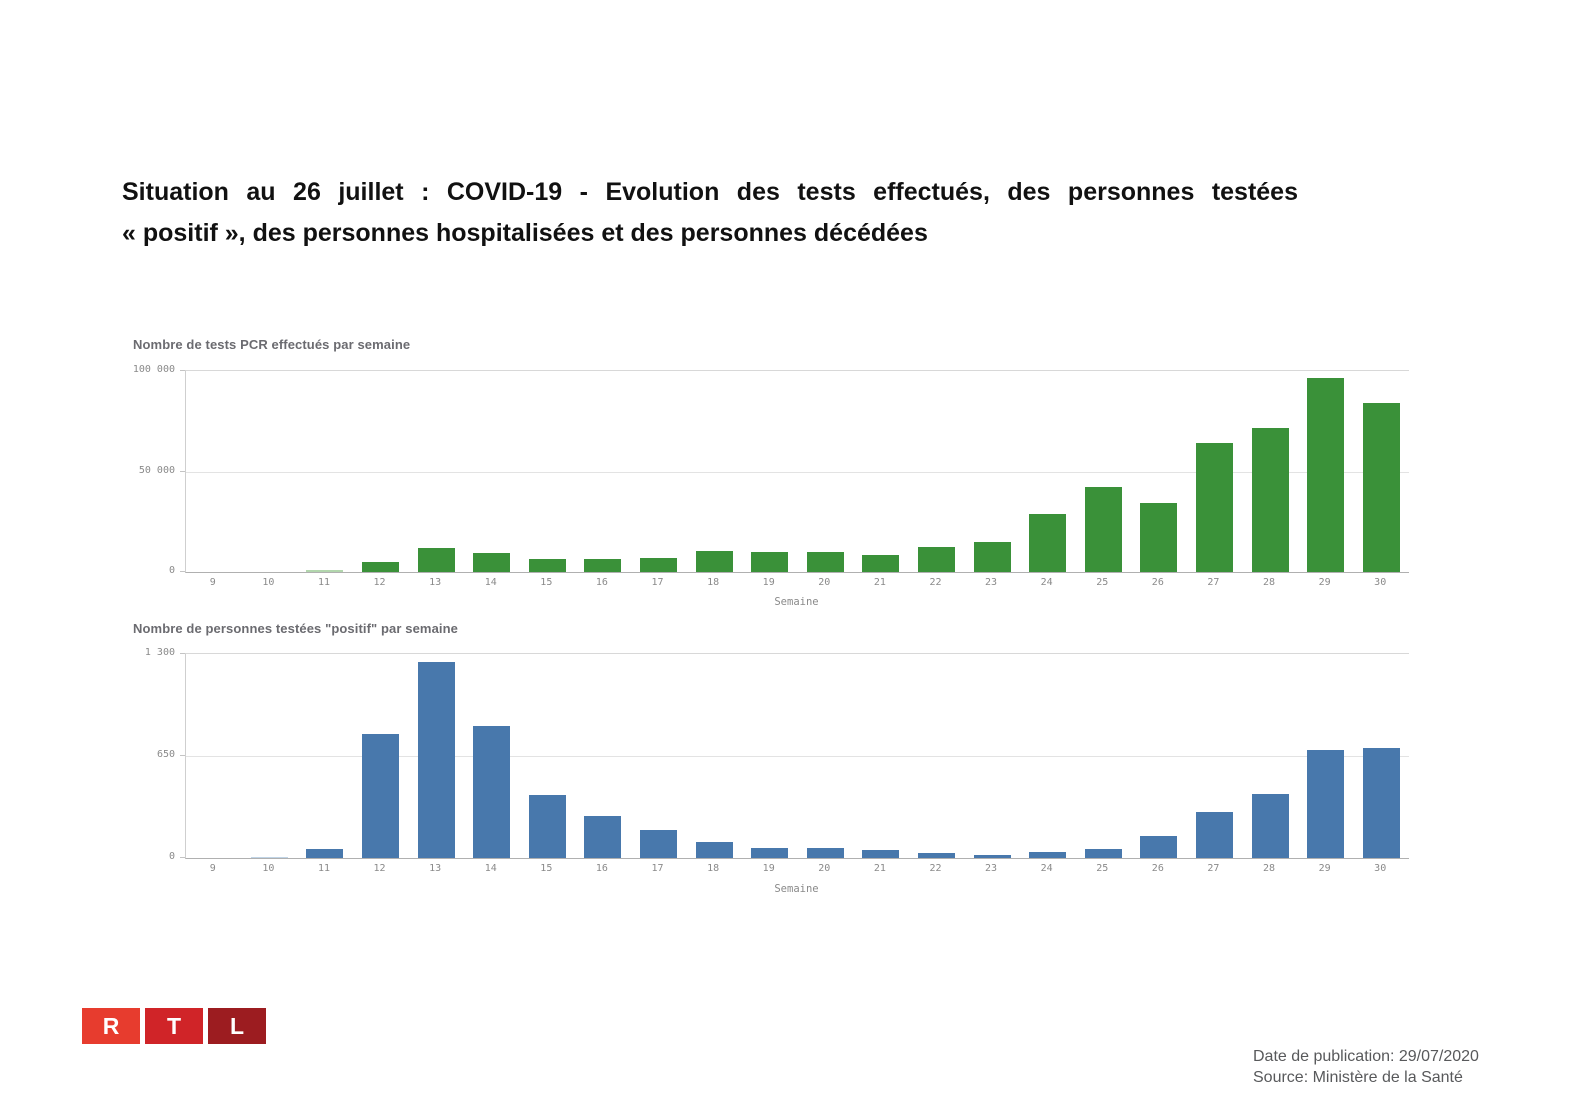 Image resolution: width=1572 pixels, height=1115 pixels. Describe the element at coordinates (797, 472) in the screenshot. I see `gridline` at that location.